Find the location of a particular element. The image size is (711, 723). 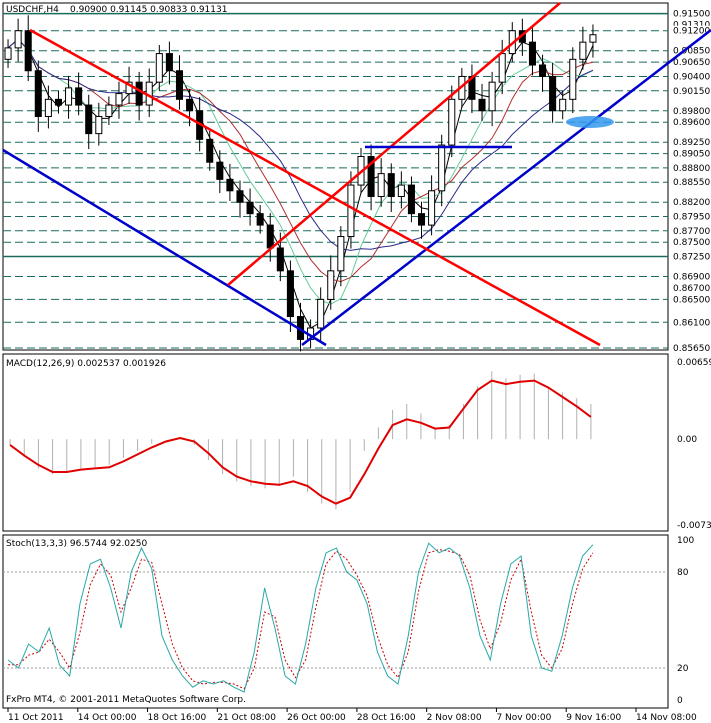

stoch-tick-labels: 100 80 20 0 is located at coordinates (685, 621).